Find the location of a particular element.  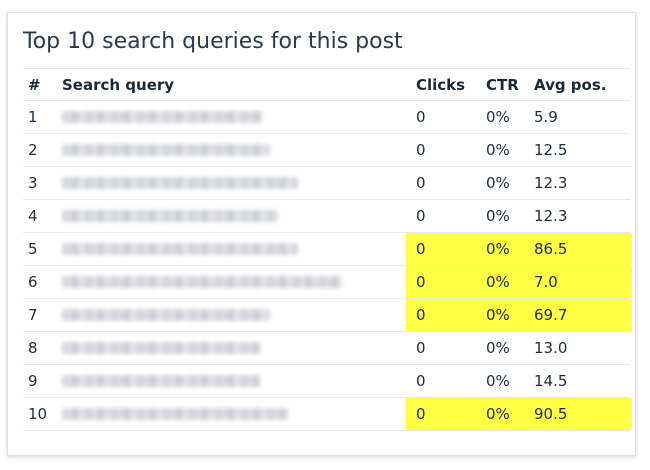

table-row: 2 0 0% 12.5 is located at coordinates (326, 150).